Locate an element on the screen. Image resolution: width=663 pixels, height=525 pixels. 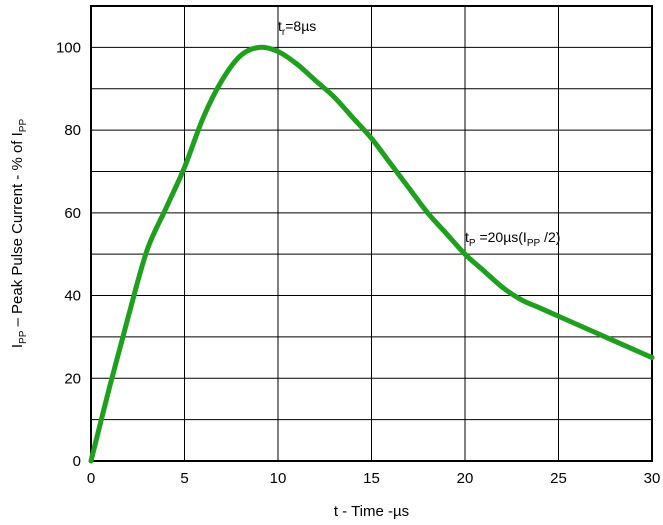
x-tick-label: 5 is located at coordinates (184, 478).